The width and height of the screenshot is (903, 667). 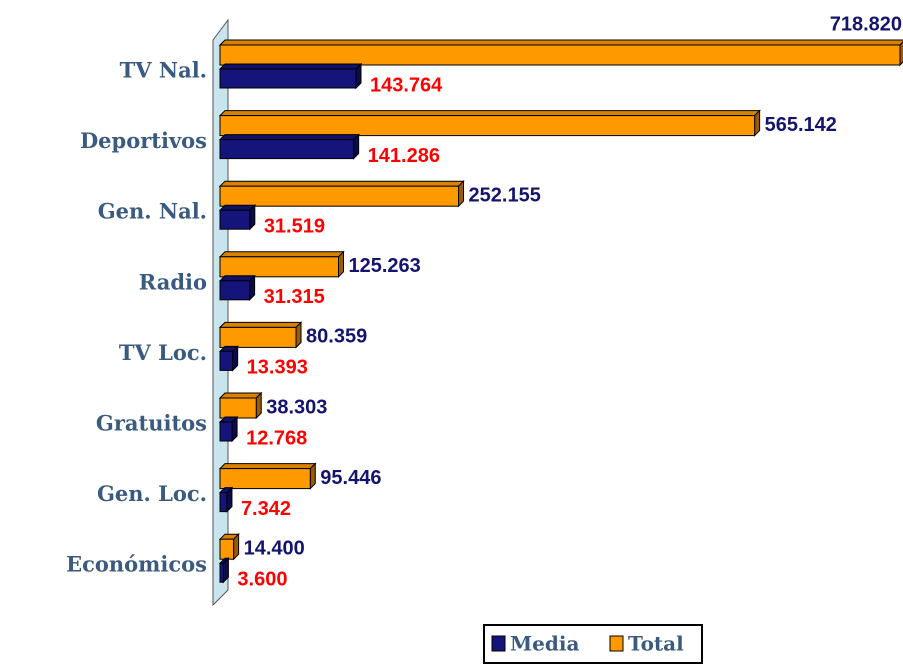 I want to click on category-label: Deportivos, so click(x=143, y=140).